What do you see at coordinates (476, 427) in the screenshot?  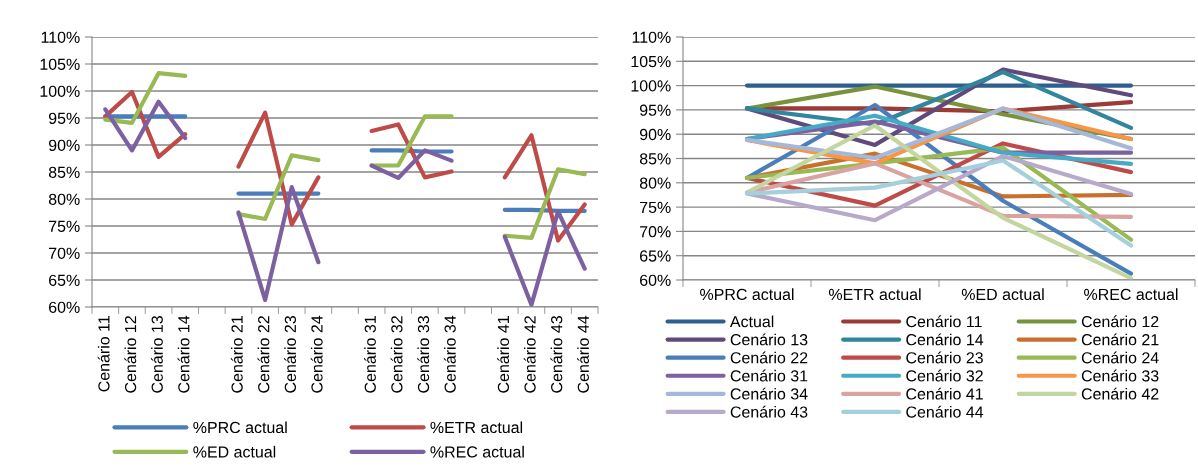 I see `legend-label: %ETR actual` at bounding box center [476, 427].